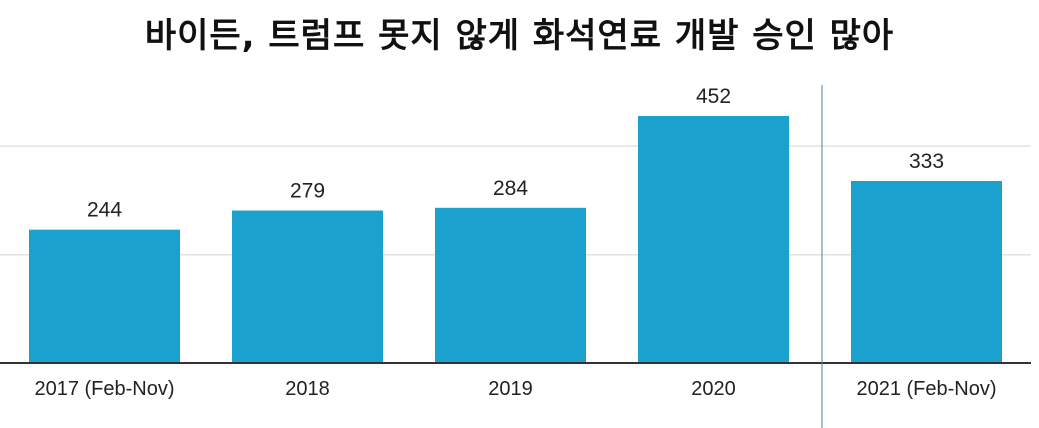 The height and width of the screenshot is (428, 1039). What do you see at coordinates (307, 191) in the screenshot?
I see `data-label: 279` at bounding box center [307, 191].